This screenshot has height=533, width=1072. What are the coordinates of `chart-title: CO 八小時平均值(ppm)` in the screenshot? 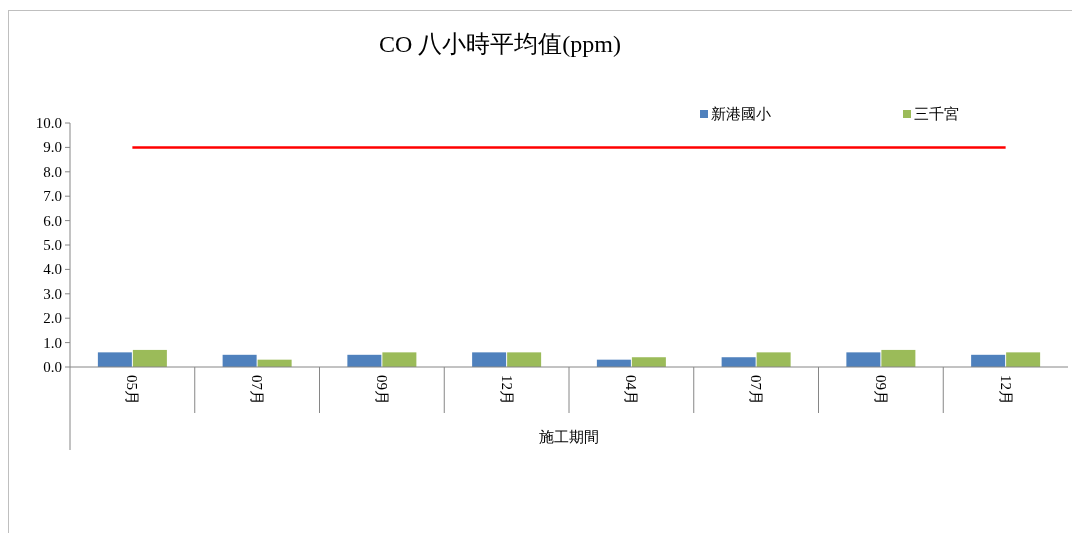 It's located at (500, 44).